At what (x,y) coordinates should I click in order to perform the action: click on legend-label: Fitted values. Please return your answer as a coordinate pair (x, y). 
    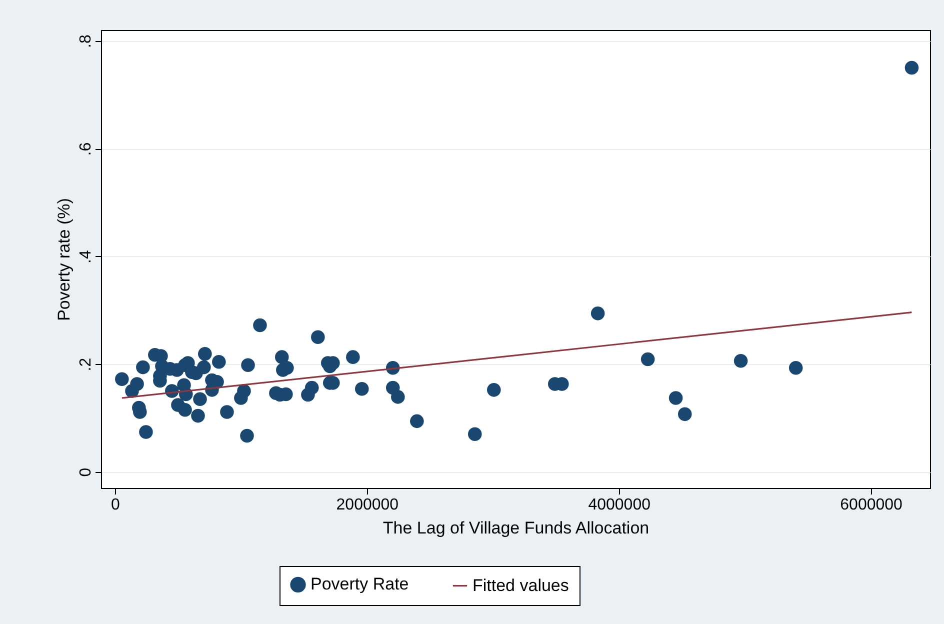
    Looking at the image, I should click on (520, 585).